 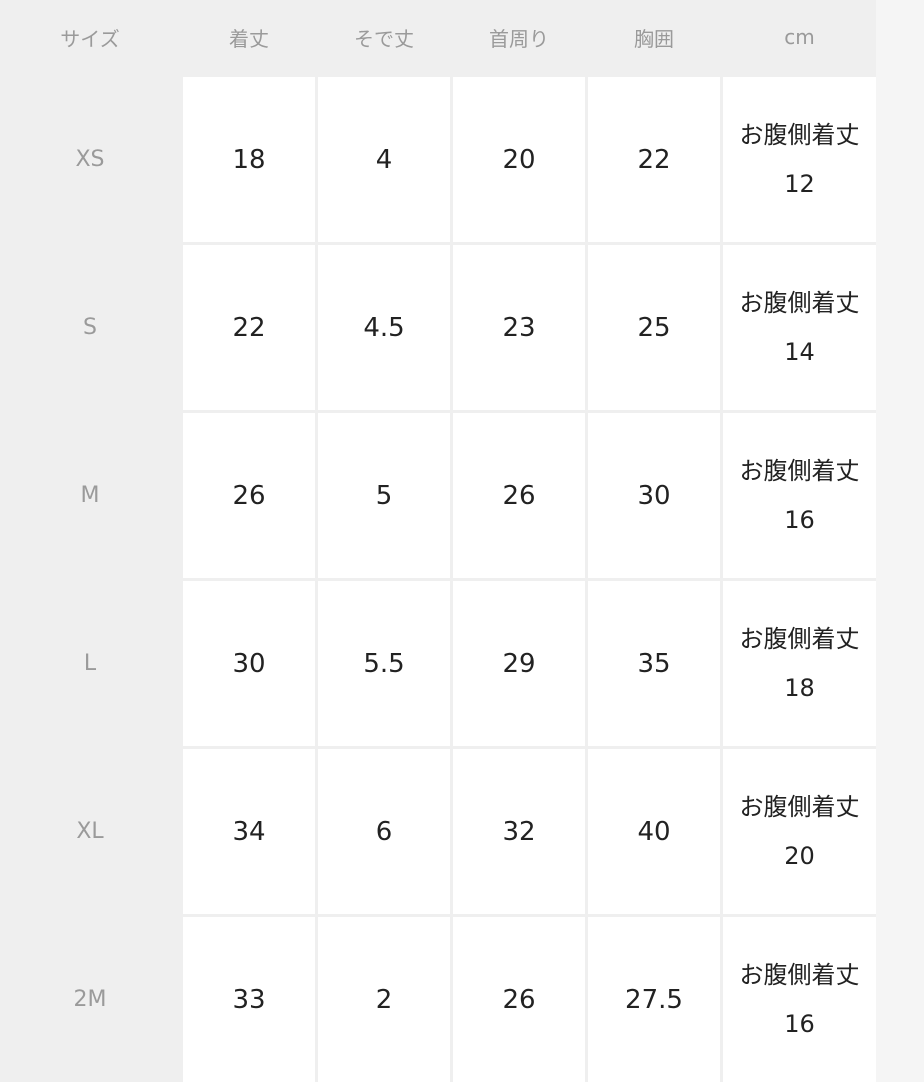 I want to click on measurement-cell: 29, so click(x=519, y=663).